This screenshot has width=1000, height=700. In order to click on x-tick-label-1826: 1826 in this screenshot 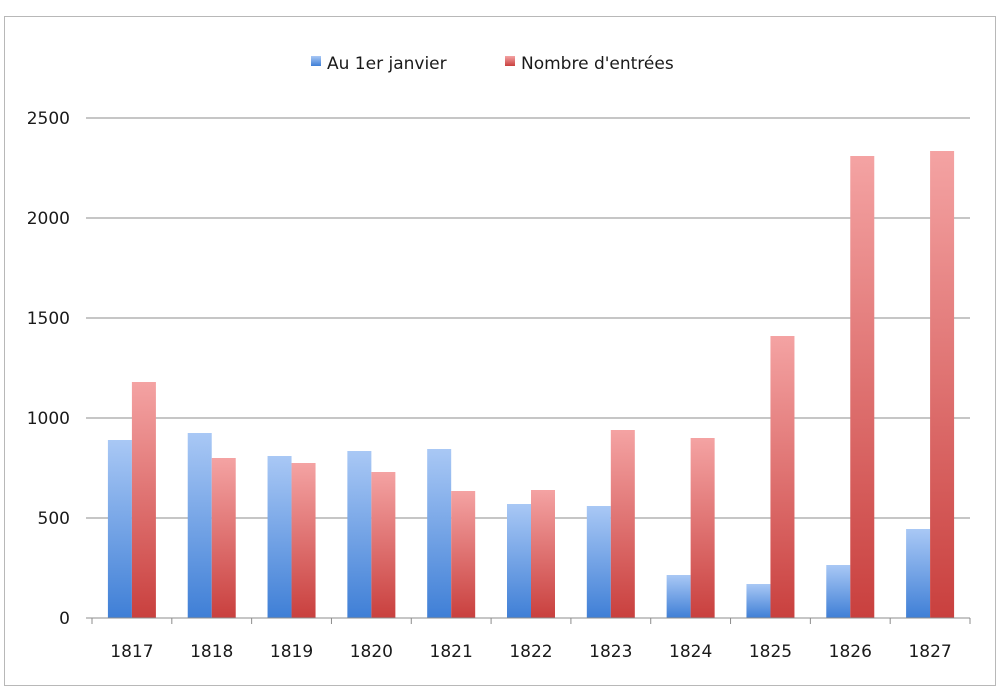, I will do `click(850, 652)`.